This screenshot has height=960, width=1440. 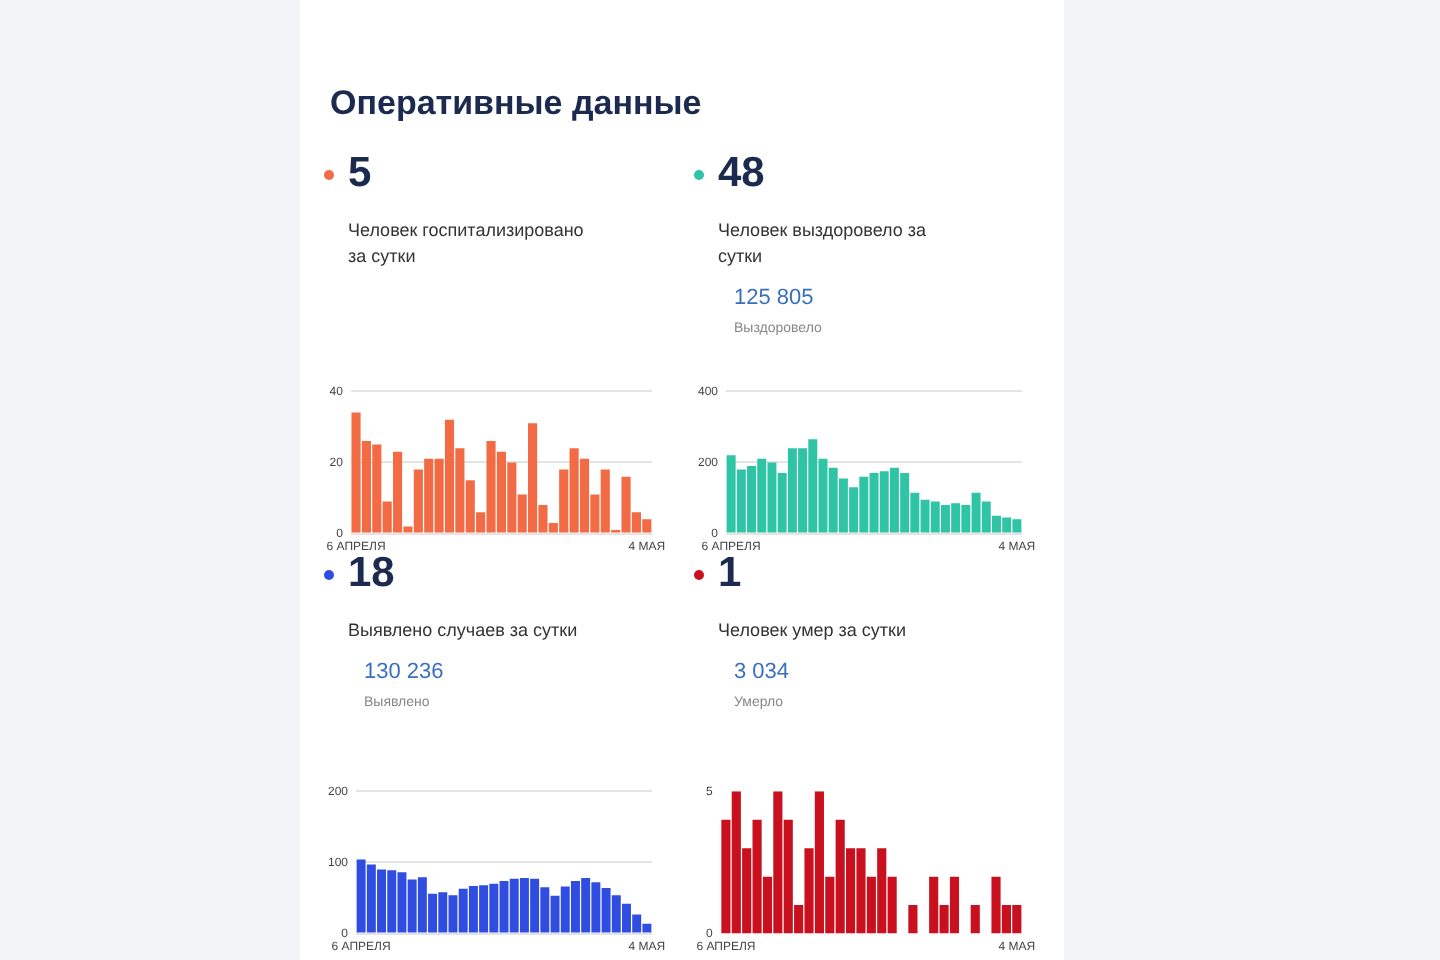 I want to click on chart-subtitle: Человек госпитализировано за сутки, so click(x=467, y=244).